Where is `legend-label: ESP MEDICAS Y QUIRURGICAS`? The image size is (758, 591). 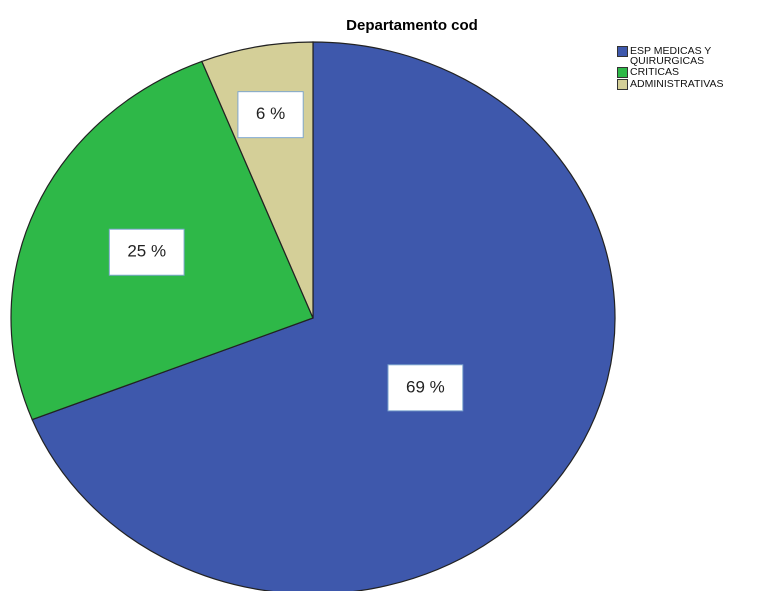 legend-label: ESP MEDICAS Y QUIRURGICAS is located at coordinates (671, 56).